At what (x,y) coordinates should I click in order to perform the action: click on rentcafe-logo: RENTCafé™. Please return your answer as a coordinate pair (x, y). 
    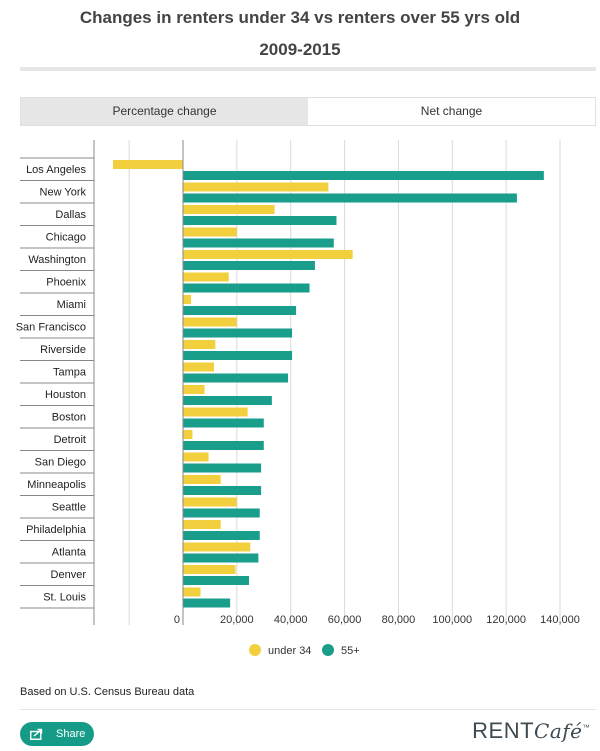
    Looking at the image, I should click on (531, 731).